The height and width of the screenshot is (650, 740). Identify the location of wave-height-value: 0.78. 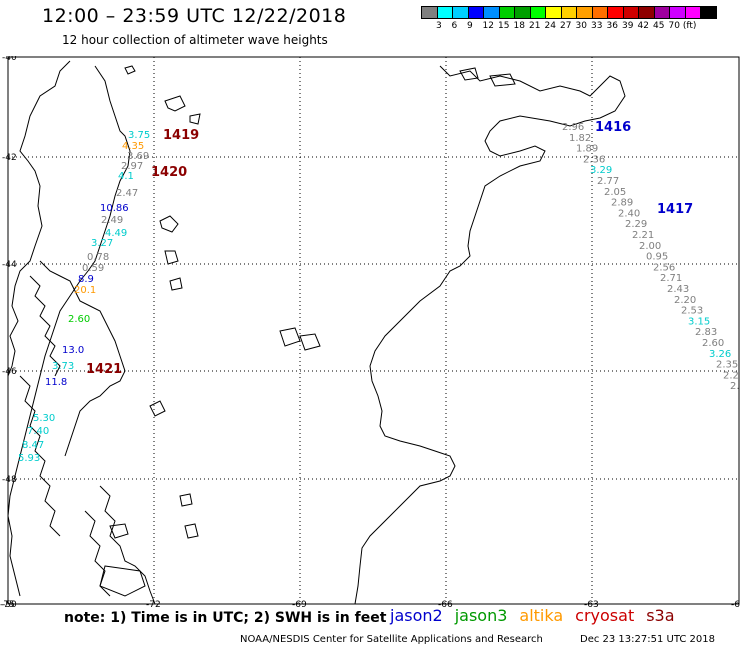
(98, 257).